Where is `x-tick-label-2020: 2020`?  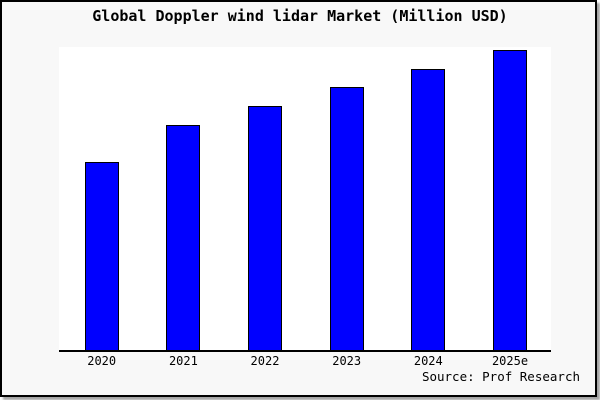 x-tick-label-2020: 2020 is located at coordinates (102, 361).